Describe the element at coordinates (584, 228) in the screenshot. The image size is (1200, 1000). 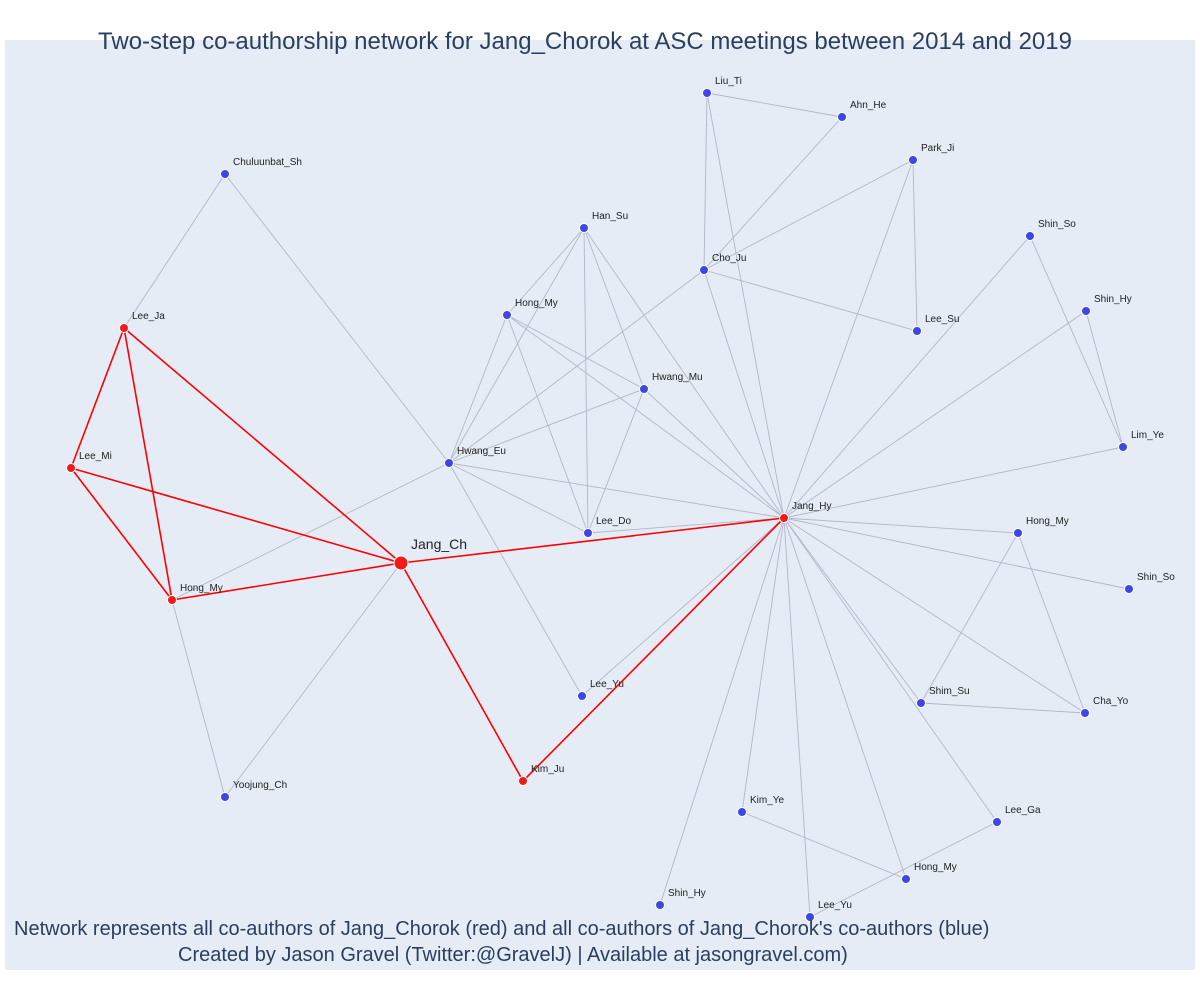
I see `node-han_su` at that location.